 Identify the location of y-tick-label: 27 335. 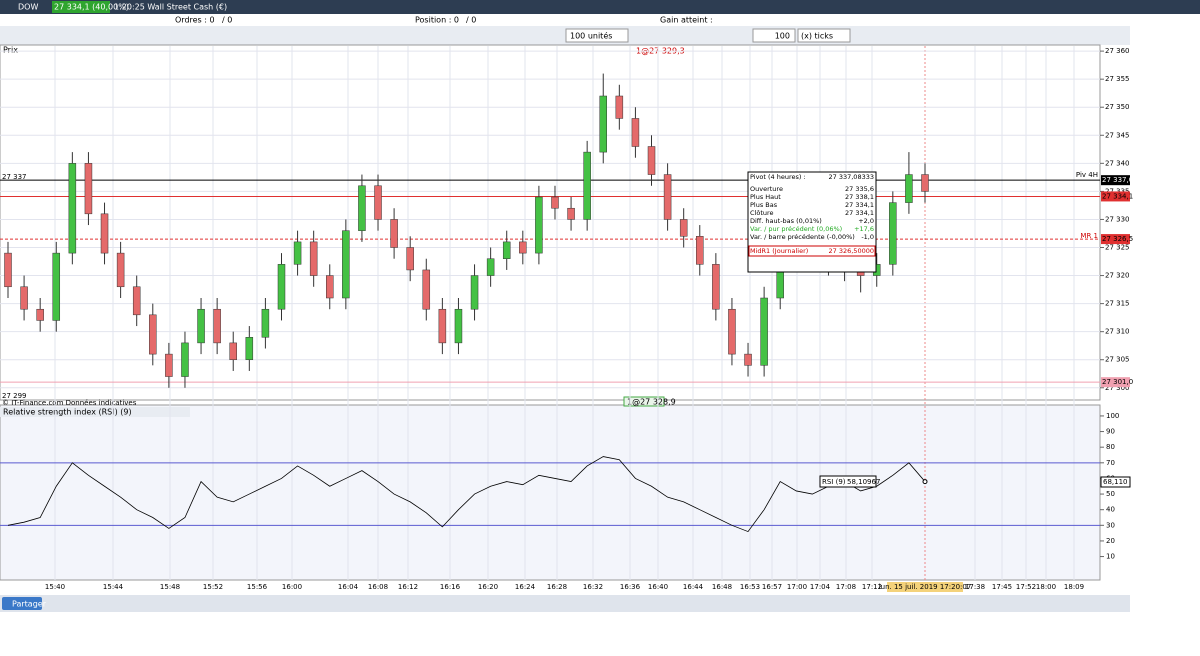
(1117, 191).